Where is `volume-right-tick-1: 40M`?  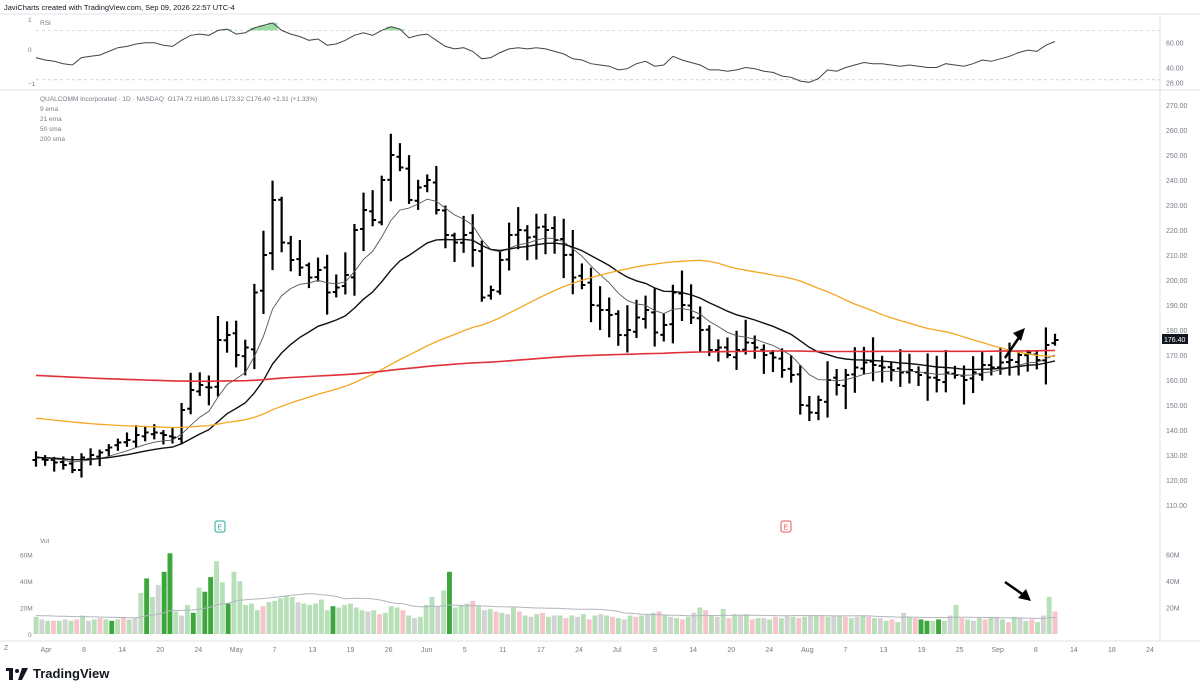
volume-right-tick-1: 40M is located at coordinates (1173, 582).